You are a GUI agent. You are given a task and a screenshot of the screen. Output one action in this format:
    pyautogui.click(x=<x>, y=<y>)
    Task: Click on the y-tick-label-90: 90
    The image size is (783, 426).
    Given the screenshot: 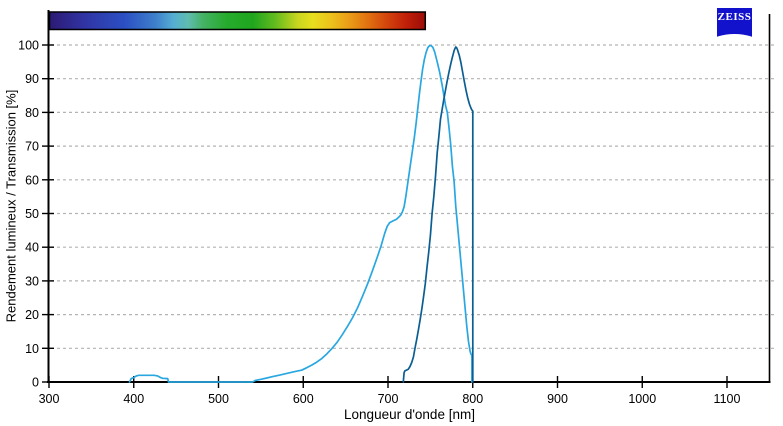 What is the action you would take?
    pyautogui.click(x=32, y=79)
    